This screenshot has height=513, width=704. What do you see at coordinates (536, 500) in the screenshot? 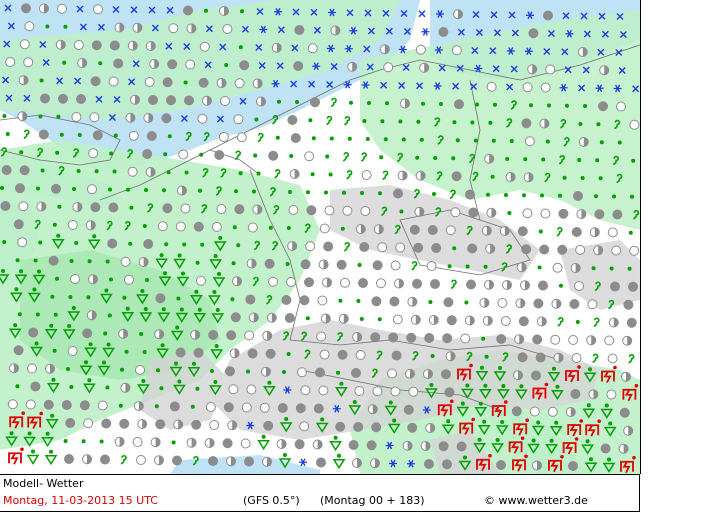
I see `credit-link: © www.wetter3.de` at bounding box center [536, 500].